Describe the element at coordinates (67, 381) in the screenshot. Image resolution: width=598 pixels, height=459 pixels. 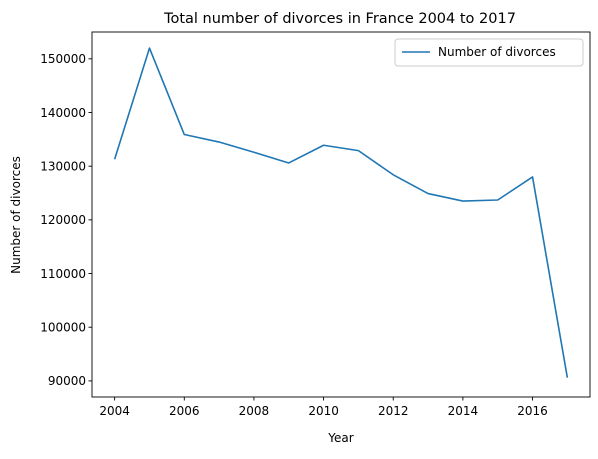
I see `y-tick-label: 90000` at that location.